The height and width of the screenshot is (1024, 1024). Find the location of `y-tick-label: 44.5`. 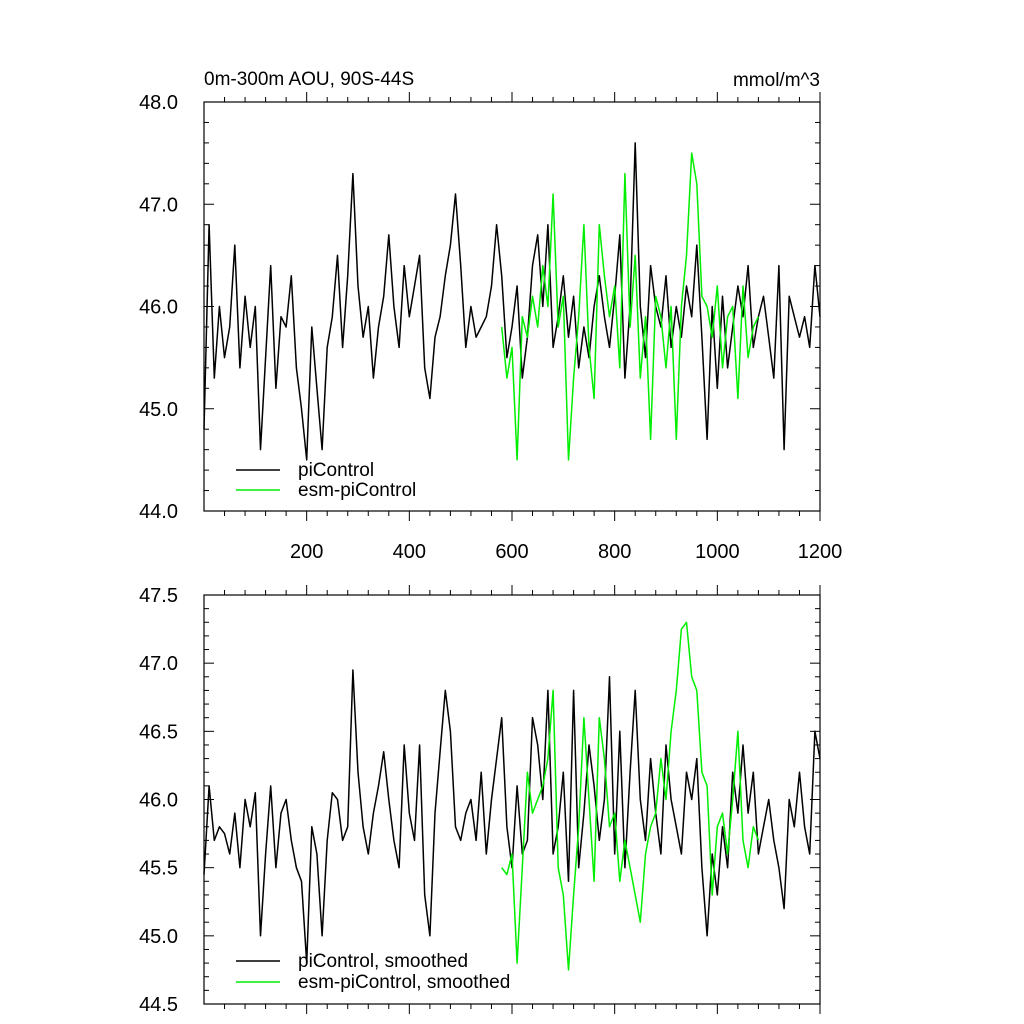

y-tick-label: 44.5 is located at coordinates (158, 1005).